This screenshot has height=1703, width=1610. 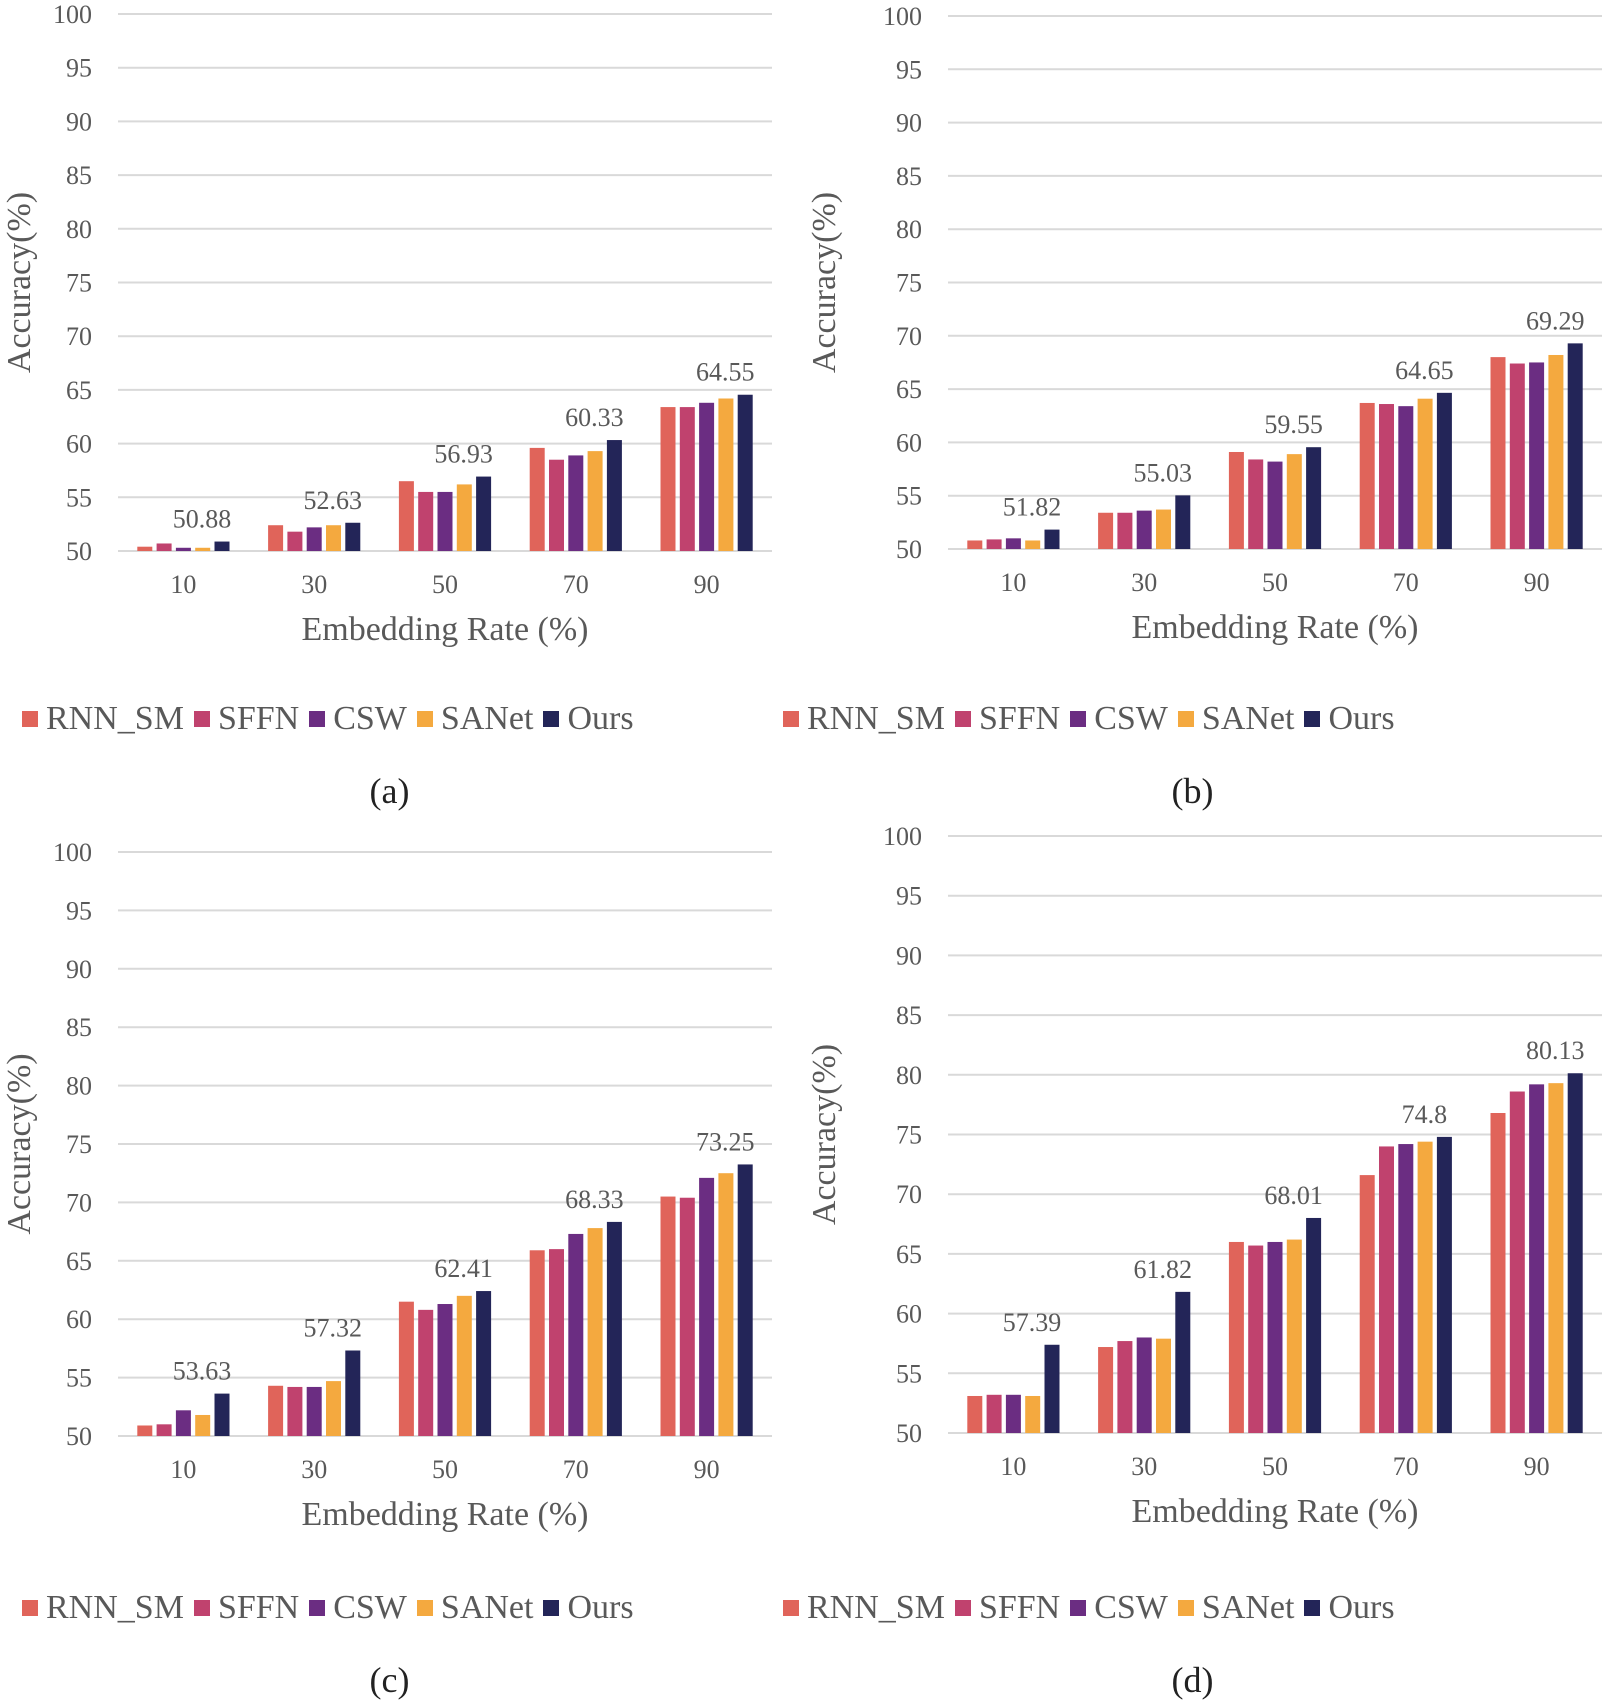 What do you see at coordinates (79, 910) in the screenshot?
I see `y-tick-label: 95` at bounding box center [79, 910].